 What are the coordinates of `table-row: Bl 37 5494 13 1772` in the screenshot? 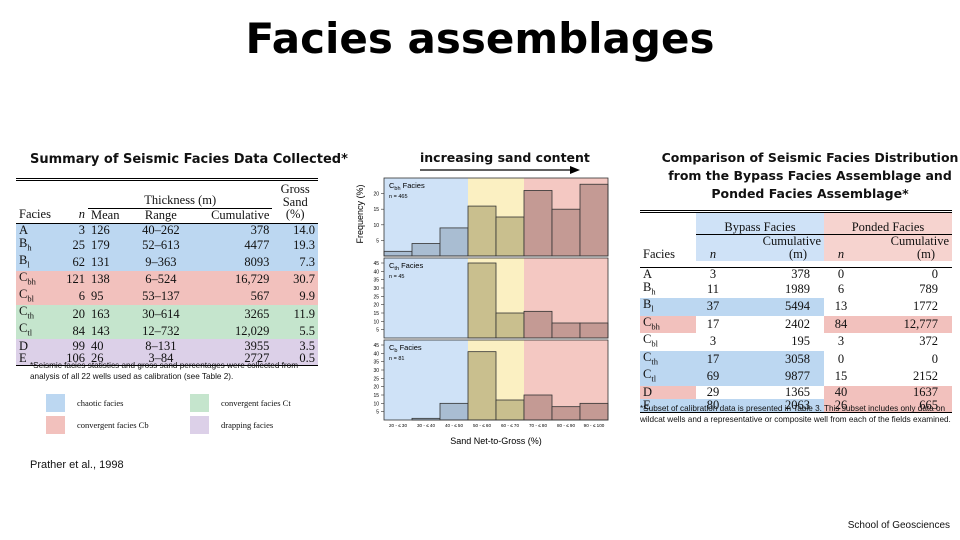 It's located at (796, 307).